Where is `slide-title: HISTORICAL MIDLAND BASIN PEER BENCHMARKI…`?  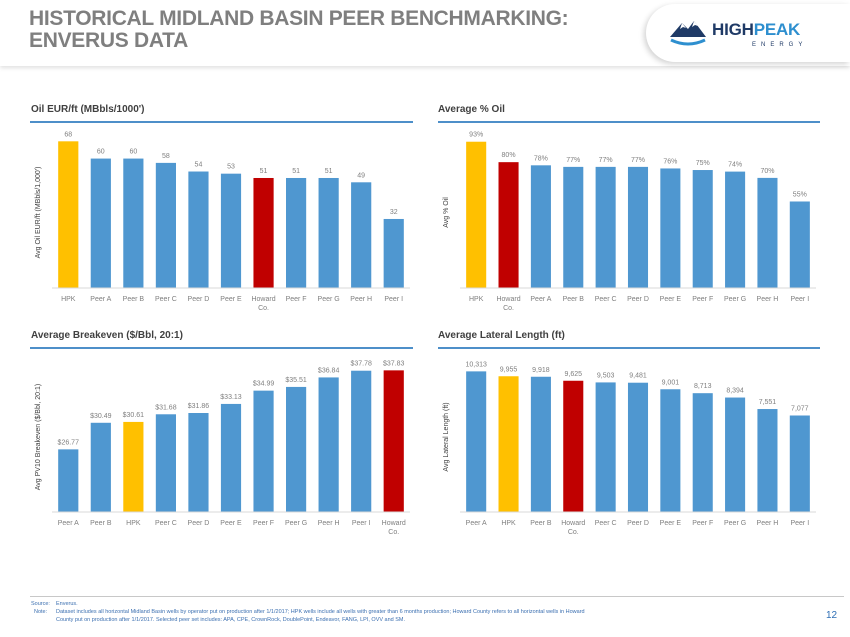 slide-title: HISTORICAL MIDLAND BASIN PEER BENCHMARKI… is located at coordinates (309, 30).